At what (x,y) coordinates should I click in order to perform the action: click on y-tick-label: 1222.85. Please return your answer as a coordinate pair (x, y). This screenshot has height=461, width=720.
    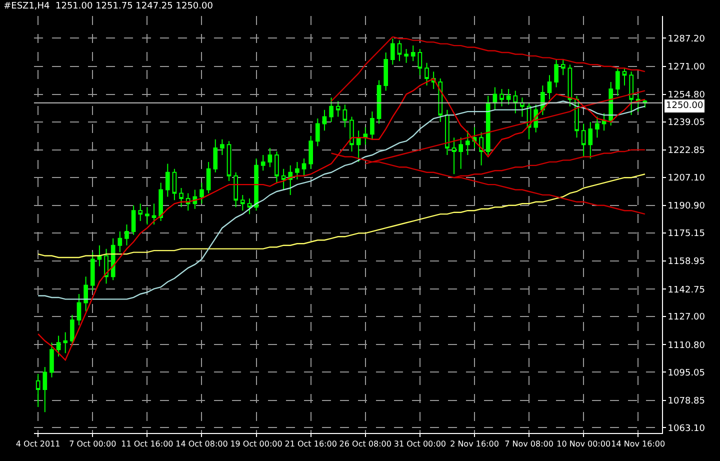
    Looking at the image, I should click on (687, 151).